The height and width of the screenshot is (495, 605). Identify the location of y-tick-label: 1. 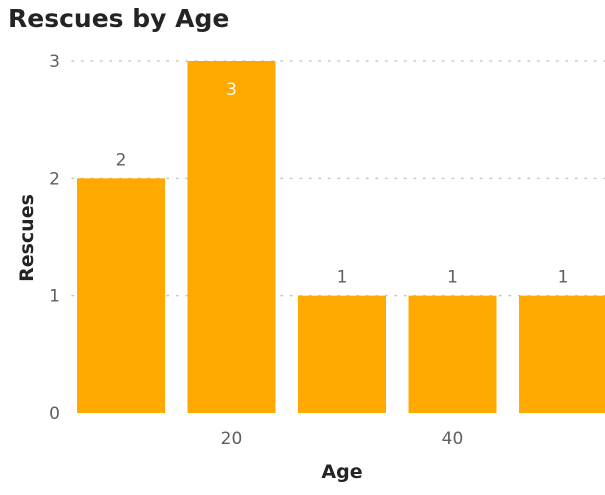
(54, 297).